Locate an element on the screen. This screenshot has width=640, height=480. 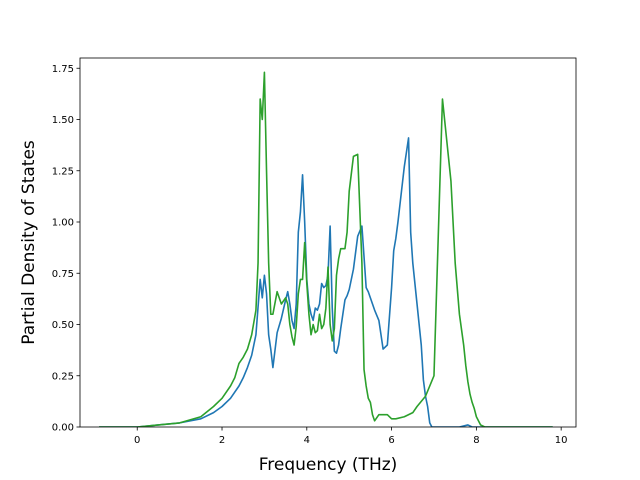
y-tick-label: 0.00 is located at coordinates (63, 428).